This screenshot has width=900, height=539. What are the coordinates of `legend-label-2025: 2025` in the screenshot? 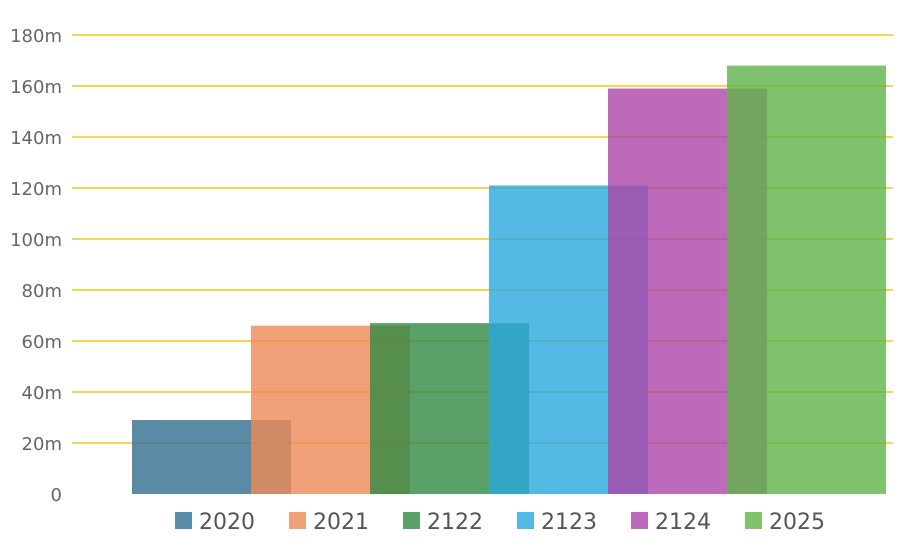 It's located at (797, 522).